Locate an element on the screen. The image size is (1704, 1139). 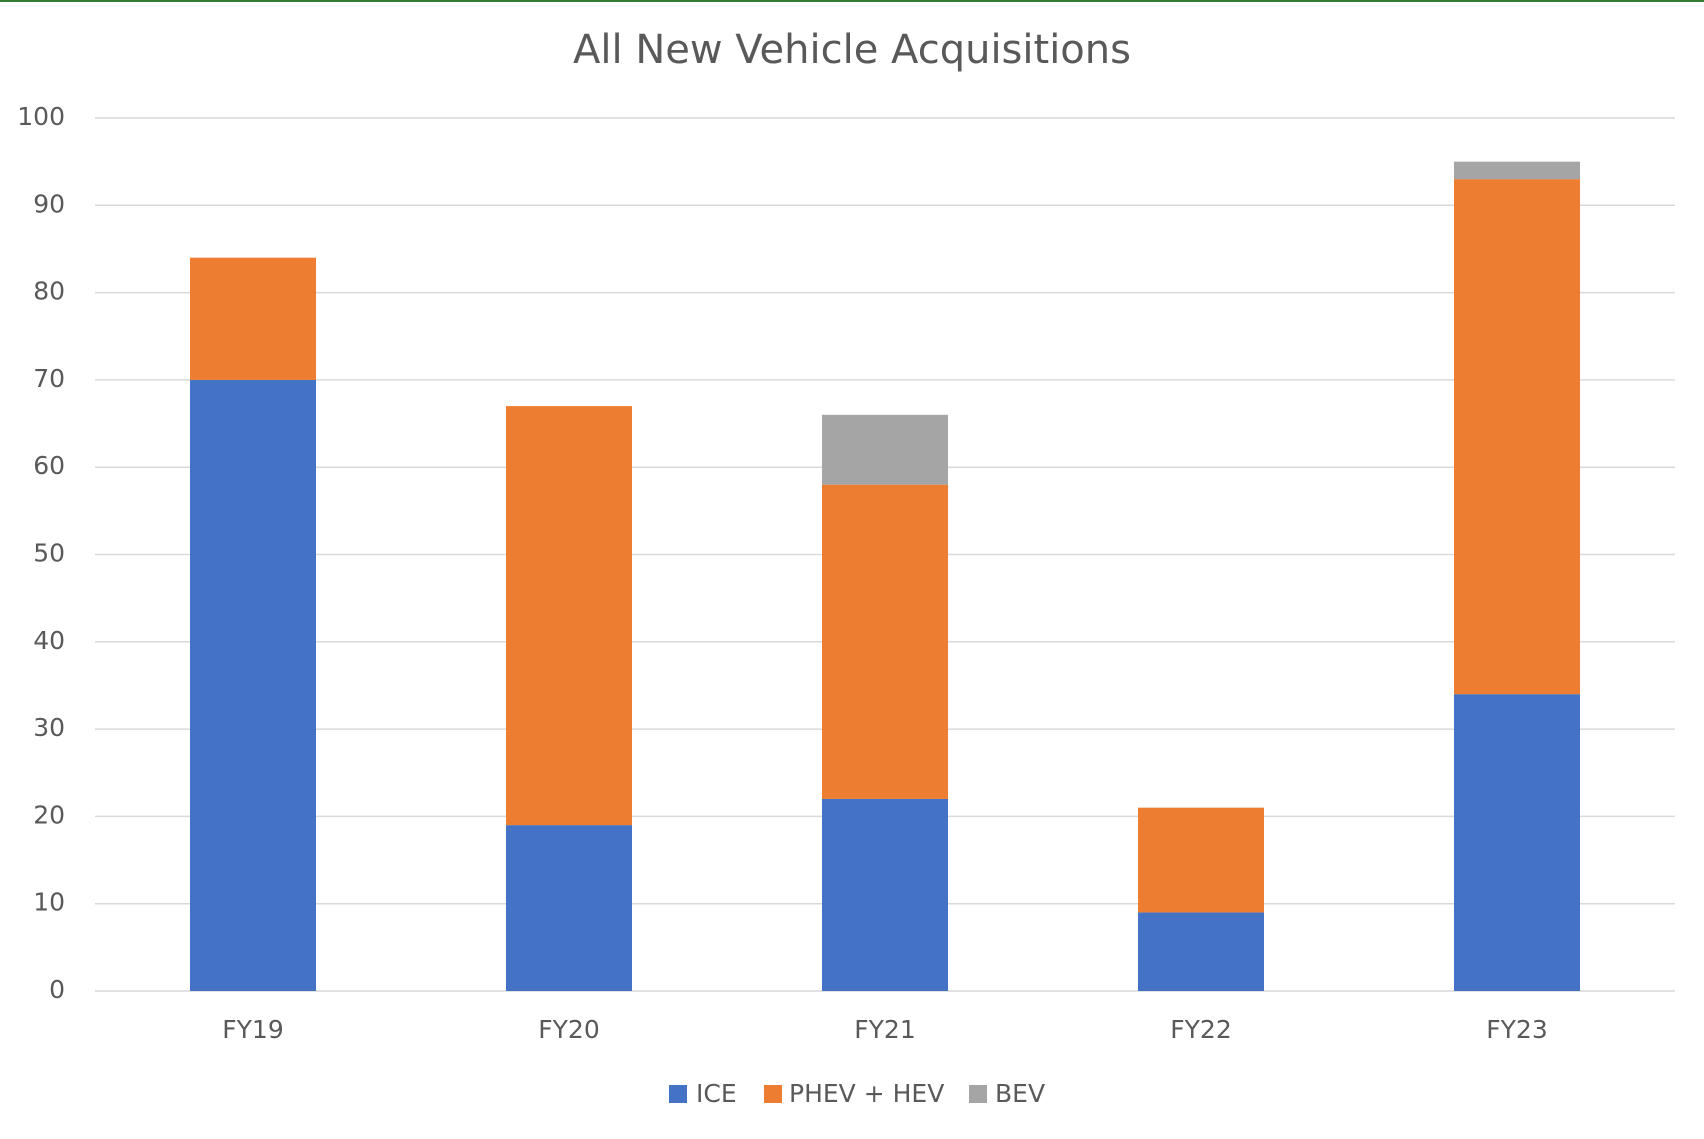
legend-label: ICE is located at coordinates (716, 1093).